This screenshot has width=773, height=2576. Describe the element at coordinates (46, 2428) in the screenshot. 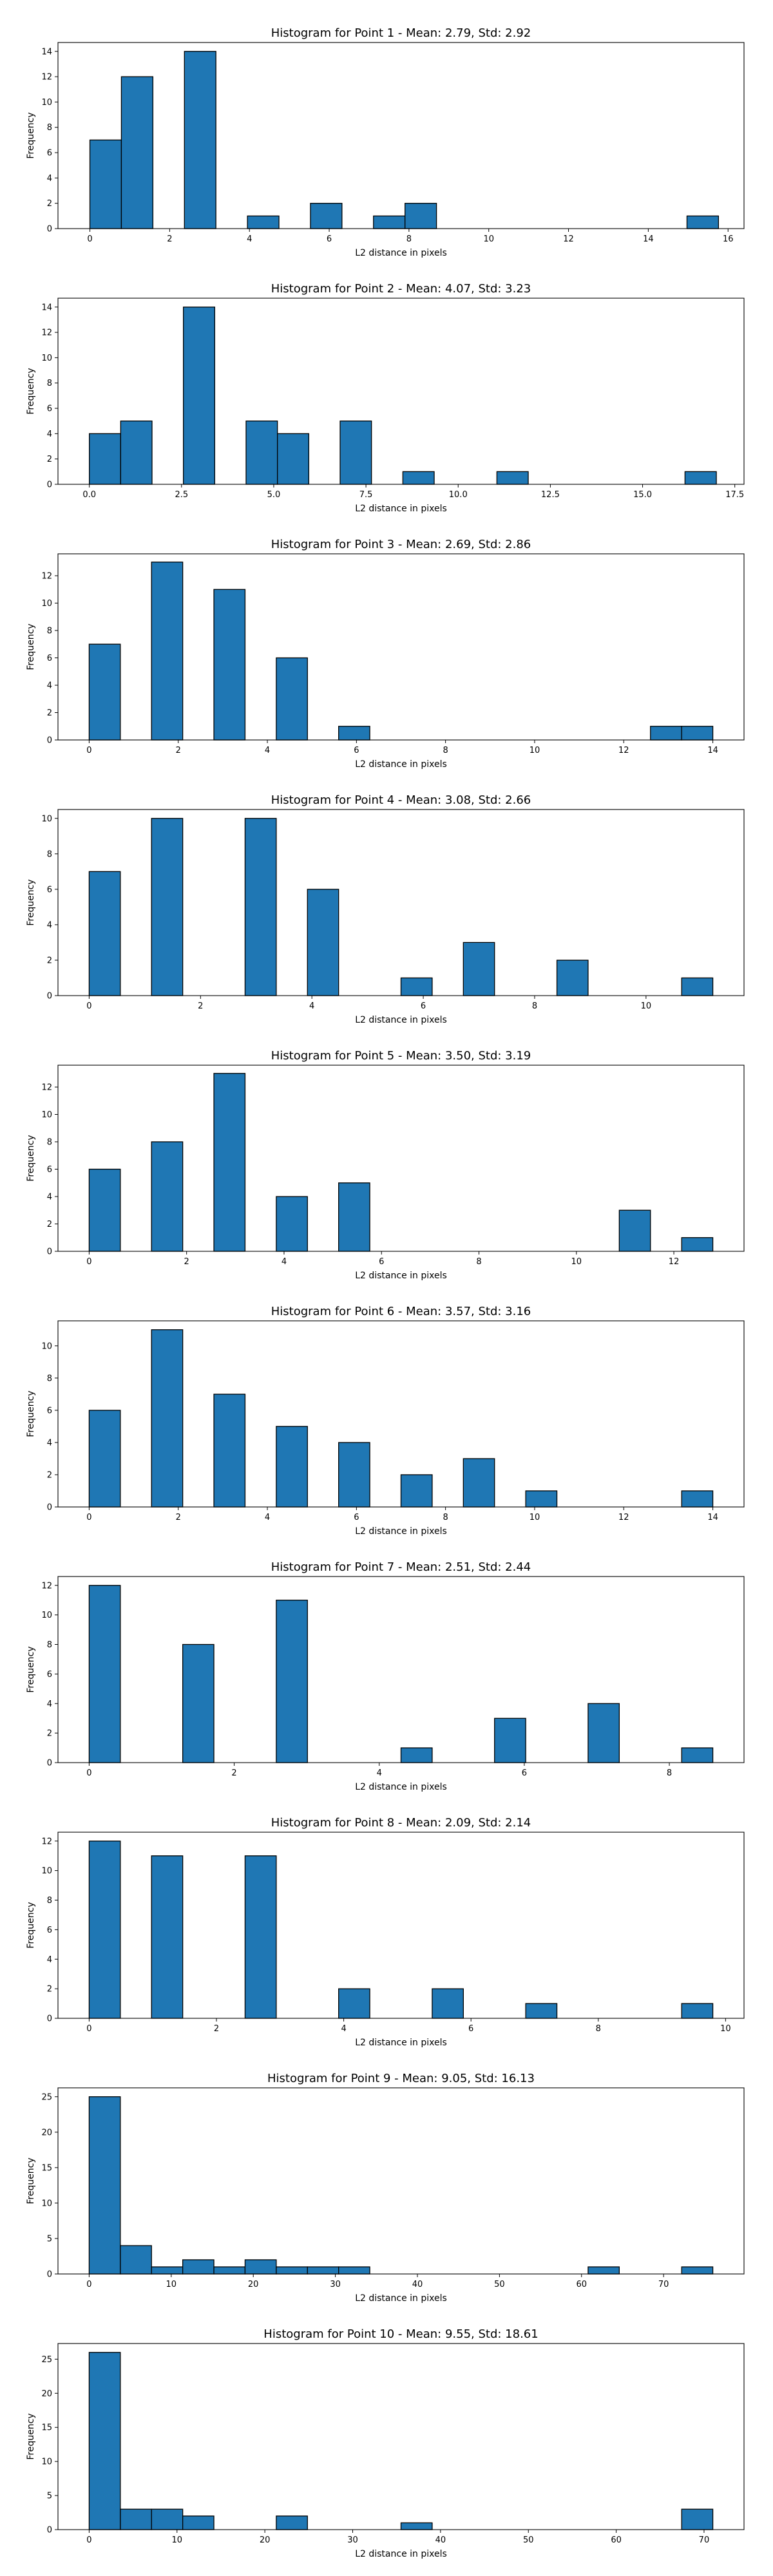

I see `y-tick-label: 15` at that location.